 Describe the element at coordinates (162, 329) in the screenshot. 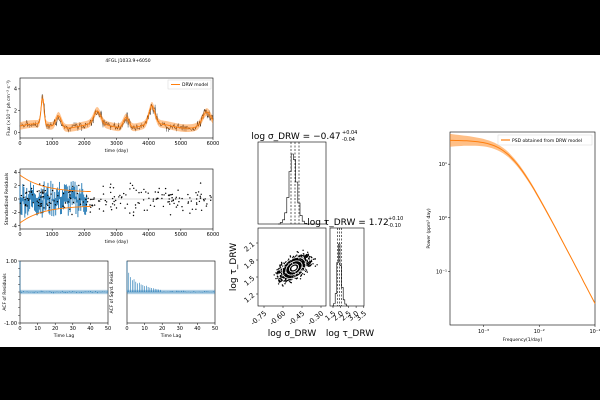

I see `acf-squared-xtick-label: 20` at that location.